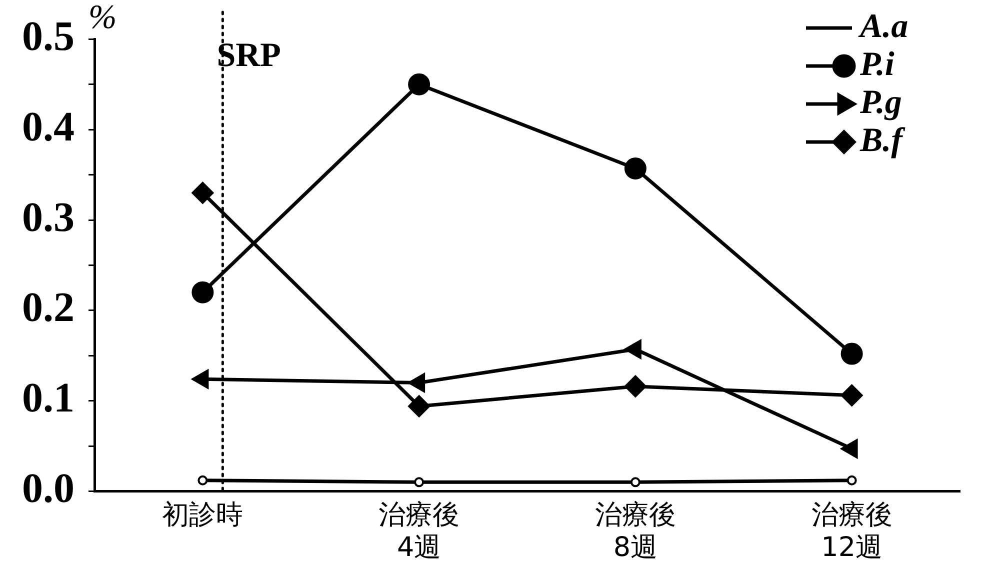  I want to click on y-axis-title: %, so click(102, 18).